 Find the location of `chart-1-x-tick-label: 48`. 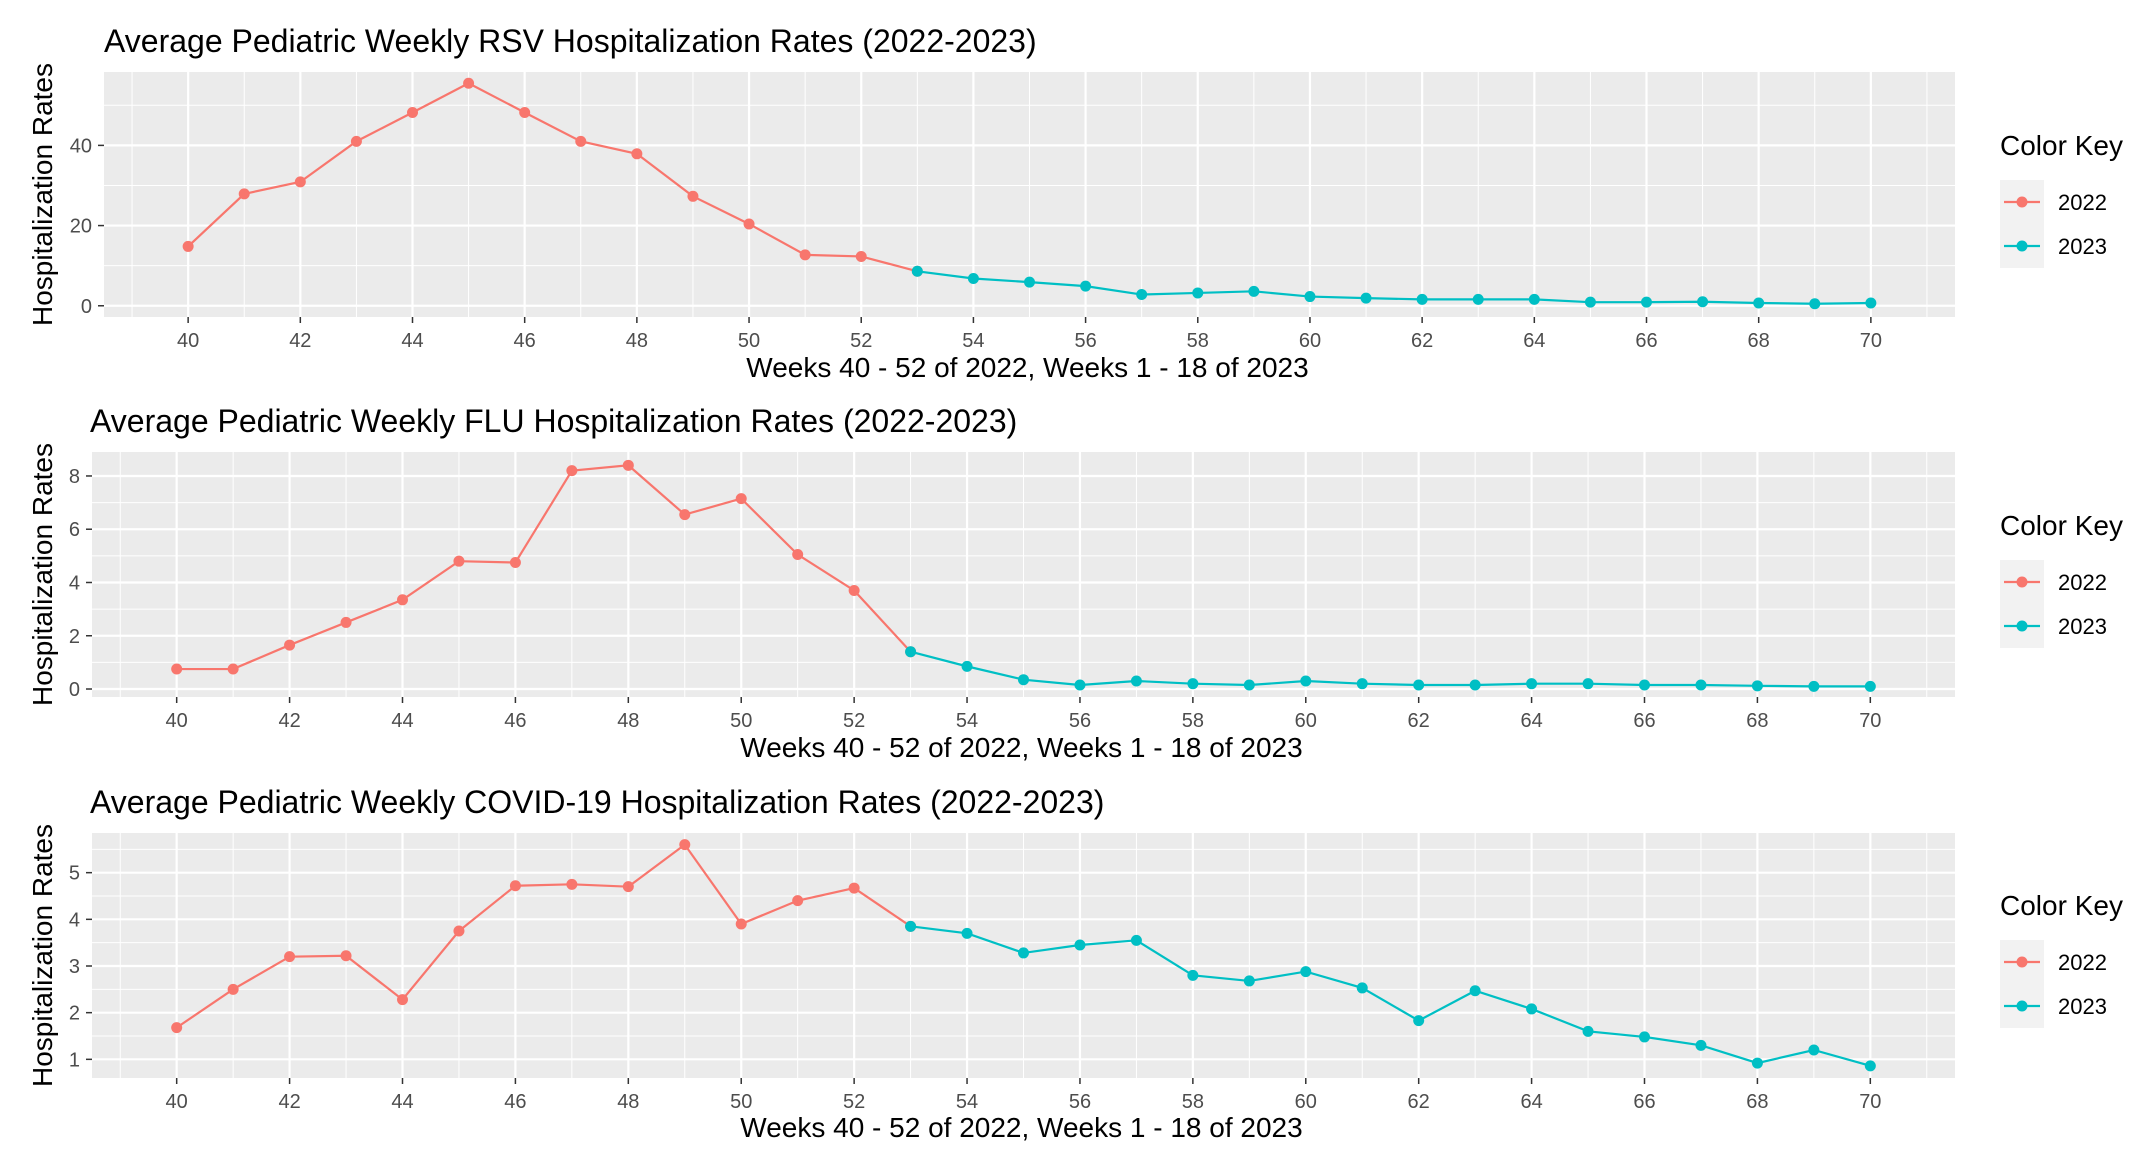

chart-1-x-tick-label: 48 is located at coordinates (637, 341).